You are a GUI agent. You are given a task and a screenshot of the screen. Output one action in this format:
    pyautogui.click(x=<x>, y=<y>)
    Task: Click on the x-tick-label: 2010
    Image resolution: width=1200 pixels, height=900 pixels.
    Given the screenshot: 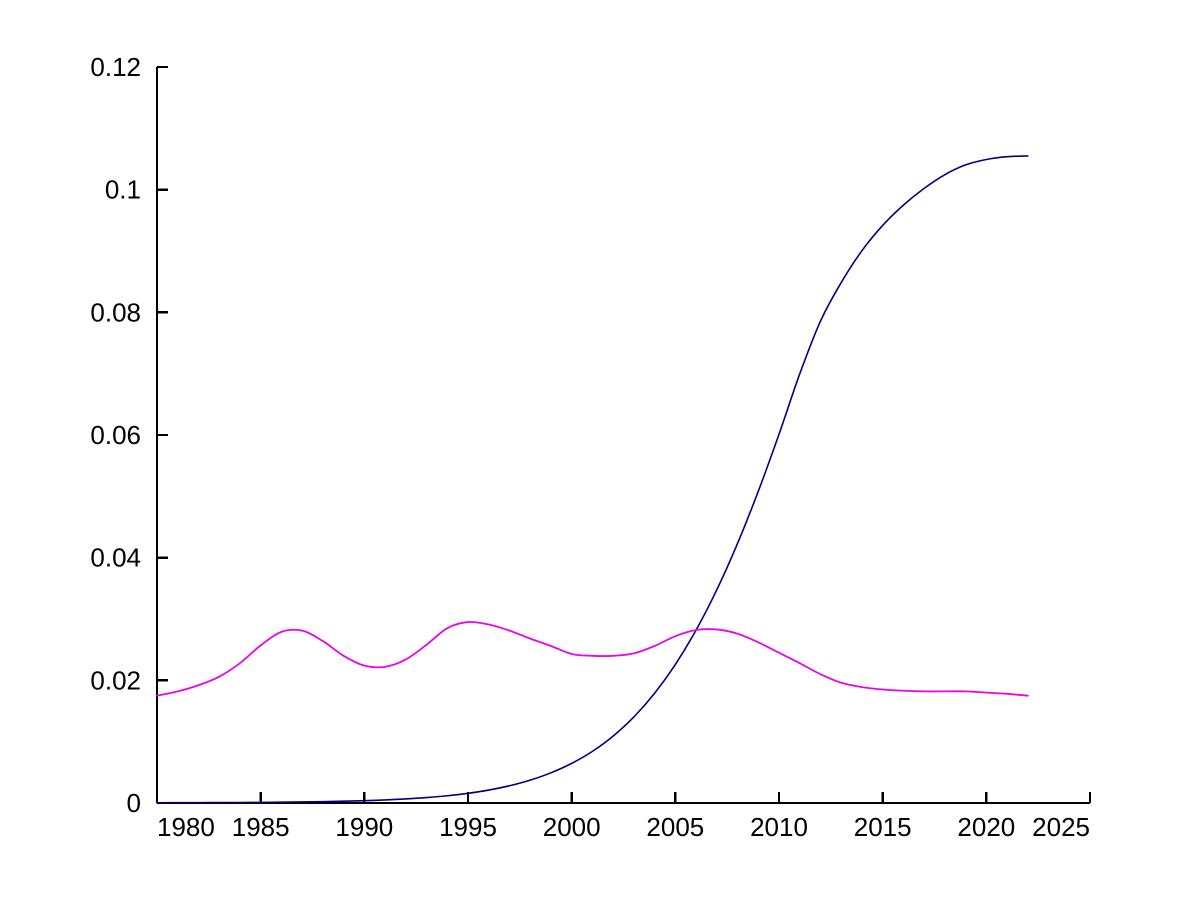 What is the action you would take?
    pyautogui.click(x=779, y=827)
    